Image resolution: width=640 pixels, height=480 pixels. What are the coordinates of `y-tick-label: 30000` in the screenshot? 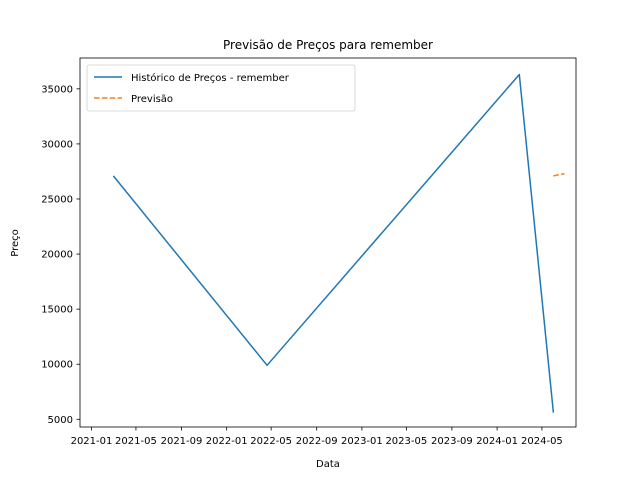 It's located at (57, 144).